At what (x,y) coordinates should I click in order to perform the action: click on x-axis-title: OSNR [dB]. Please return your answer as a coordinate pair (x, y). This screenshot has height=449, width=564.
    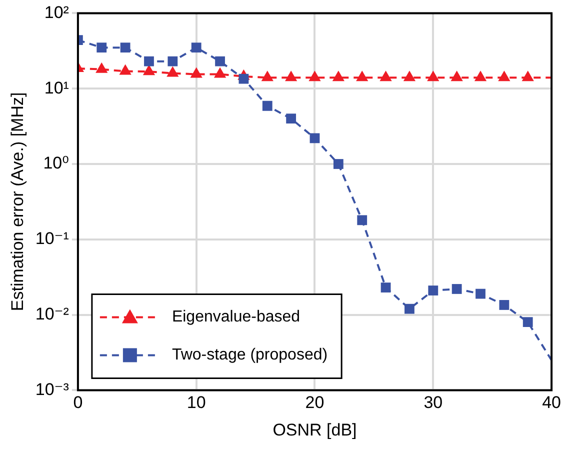
    Looking at the image, I should click on (314, 430).